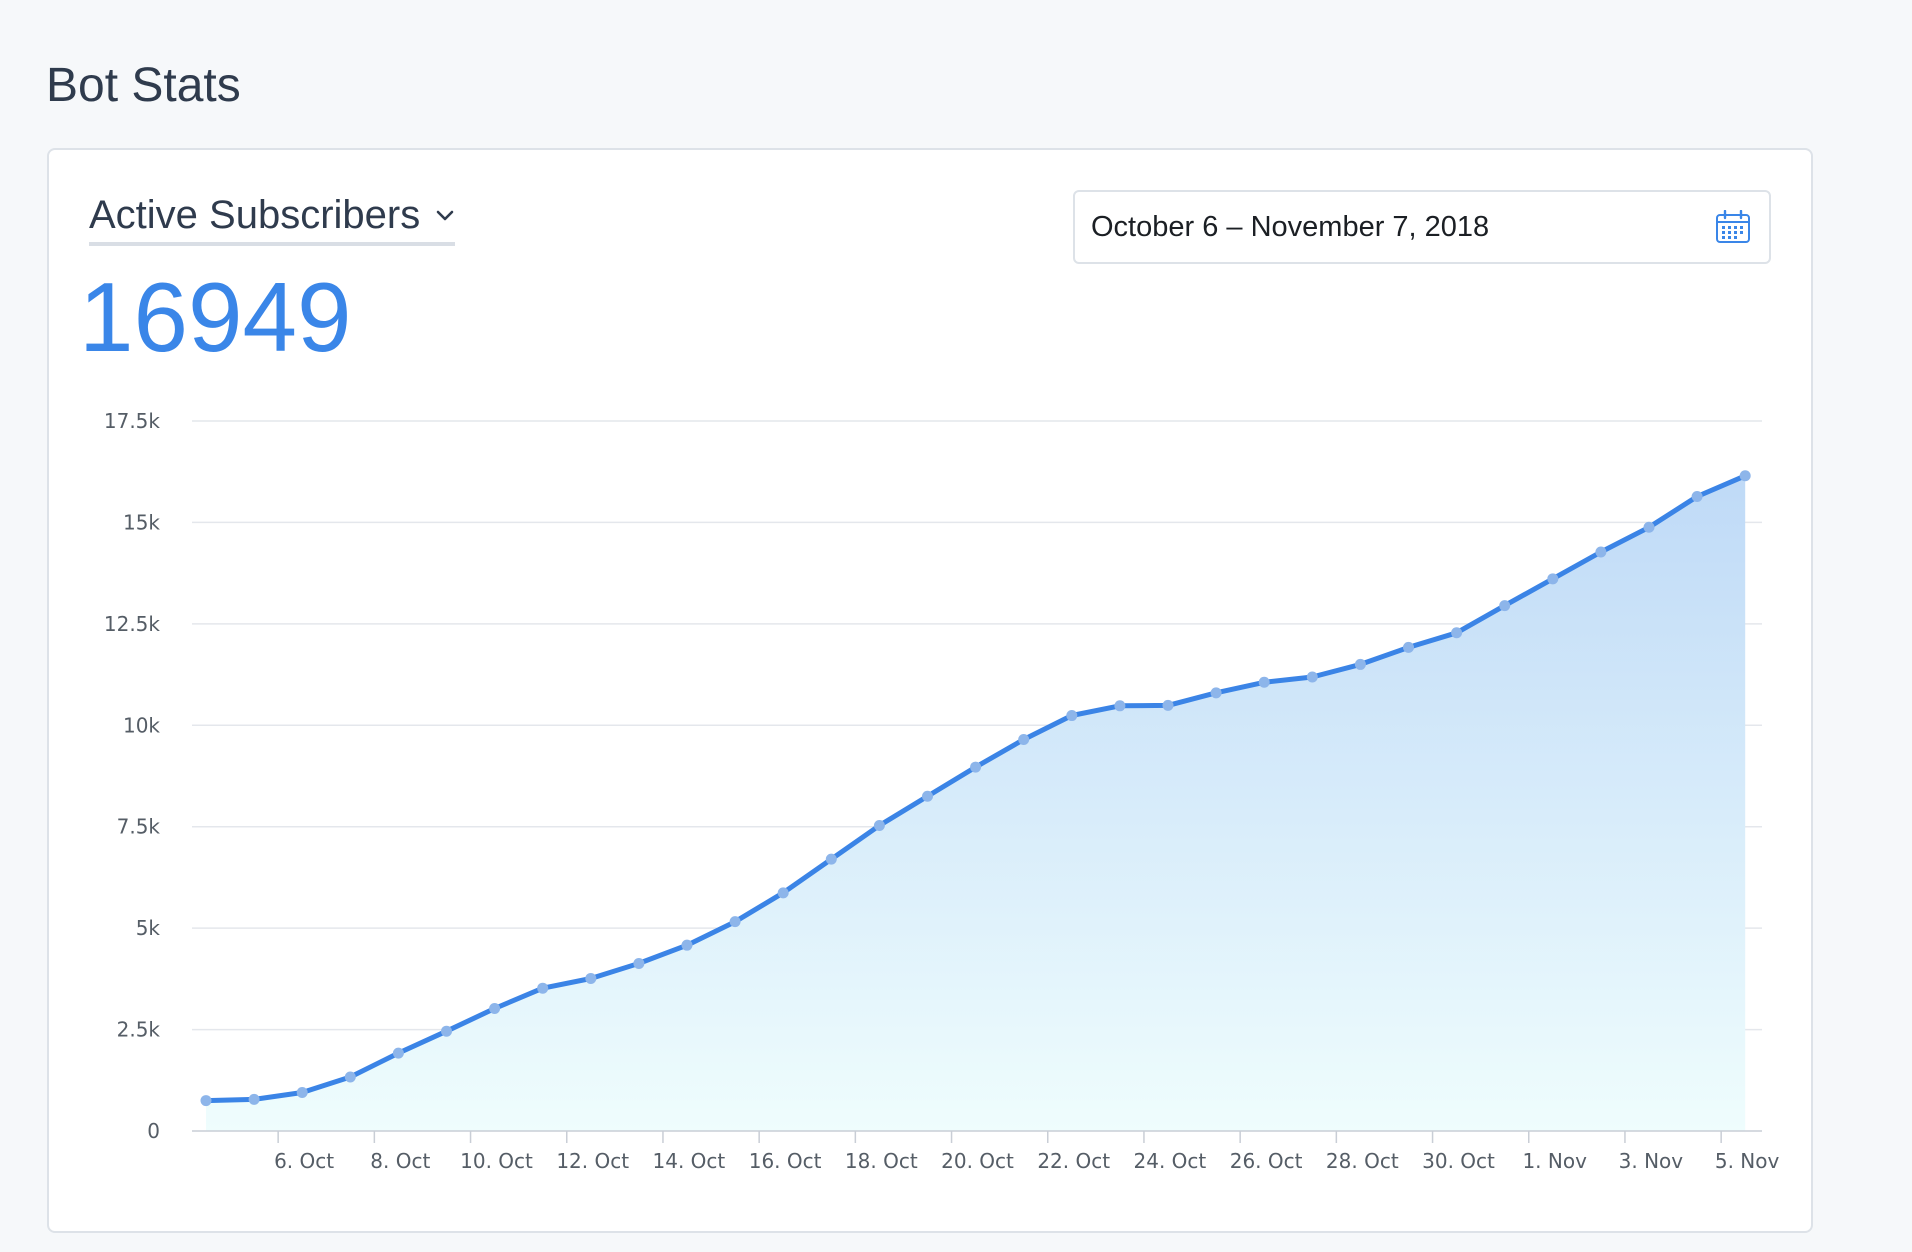  Describe the element at coordinates (445, 215) in the screenshot. I see `chevron-down-icon` at that location.